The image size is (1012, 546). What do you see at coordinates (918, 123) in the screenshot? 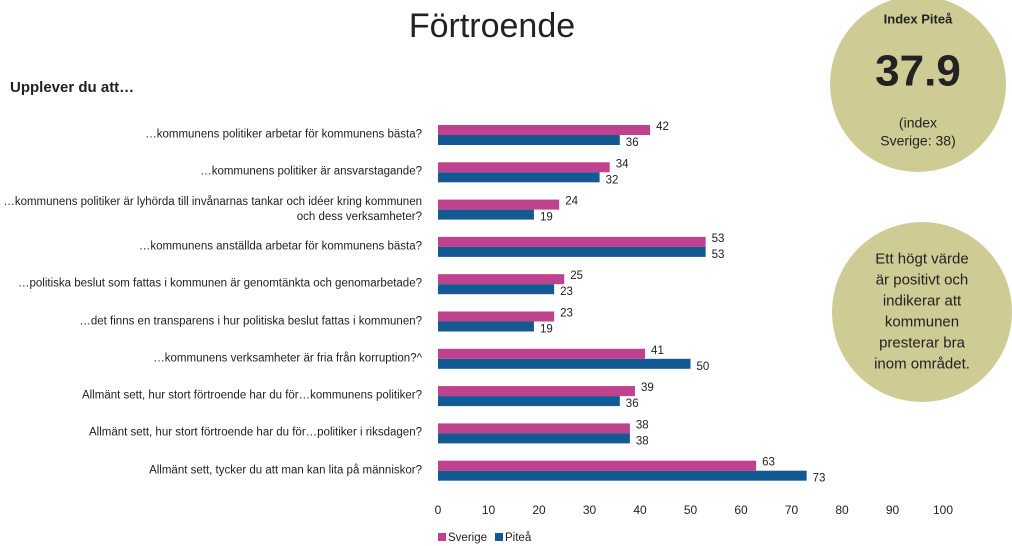
I see `index-note: (index` at bounding box center [918, 123].